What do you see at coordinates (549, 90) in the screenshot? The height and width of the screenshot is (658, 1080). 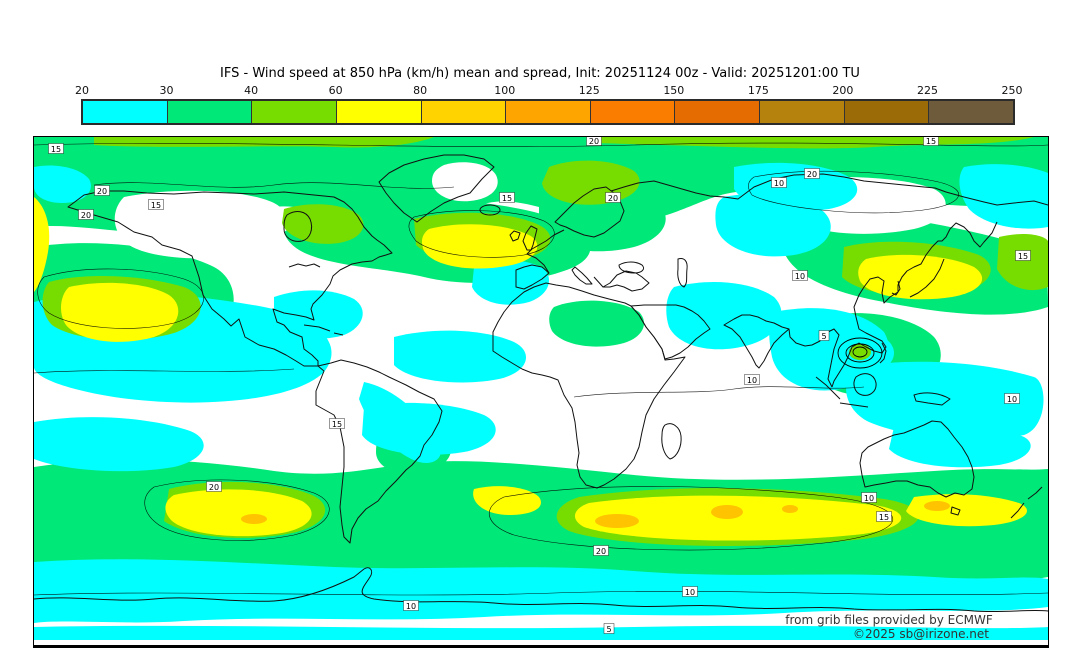 I see `colorbar-ticks: 20 30 40 60 80 100 125 150 175 200 225 250` at bounding box center [549, 90].